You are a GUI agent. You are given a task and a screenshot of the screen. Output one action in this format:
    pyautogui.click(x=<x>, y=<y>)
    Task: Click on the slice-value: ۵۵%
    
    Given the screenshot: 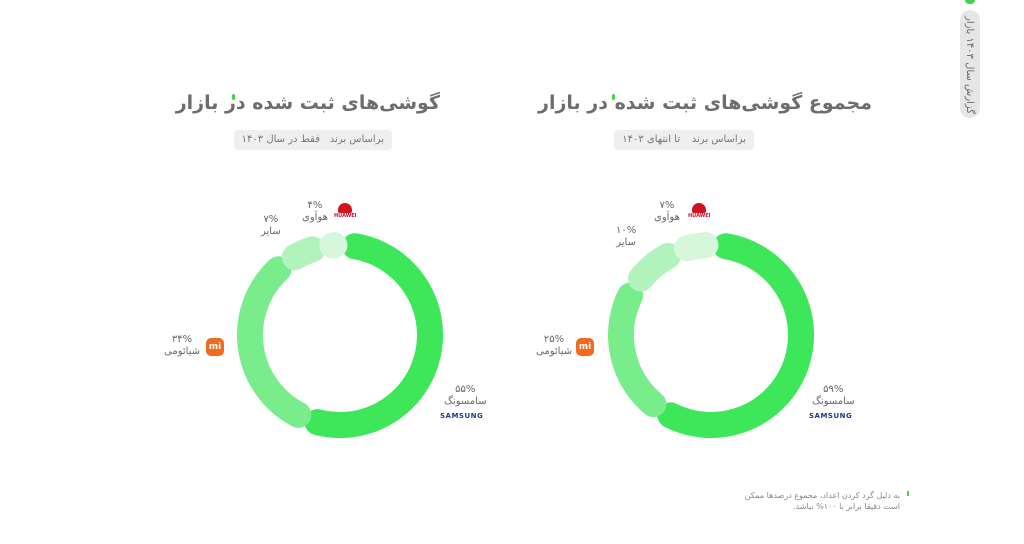 What is the action you would take?
    pyautogui.click(x=465, y=389)
    